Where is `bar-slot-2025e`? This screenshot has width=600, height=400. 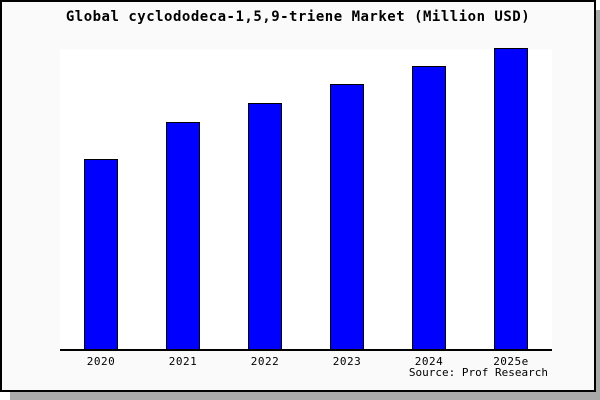
bar-slot-2025e is located at coordinates (511, 198).